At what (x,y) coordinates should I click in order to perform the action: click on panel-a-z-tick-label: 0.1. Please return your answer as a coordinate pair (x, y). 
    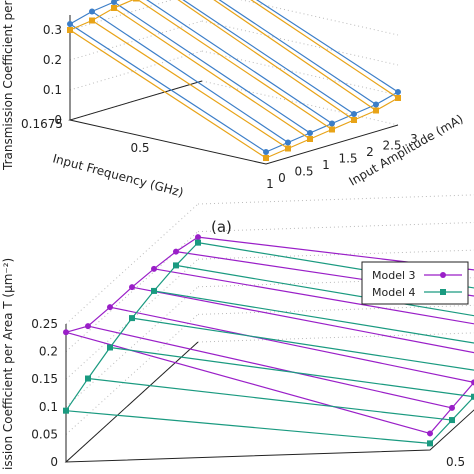
    Looking at the image, I should click on (52, 90).